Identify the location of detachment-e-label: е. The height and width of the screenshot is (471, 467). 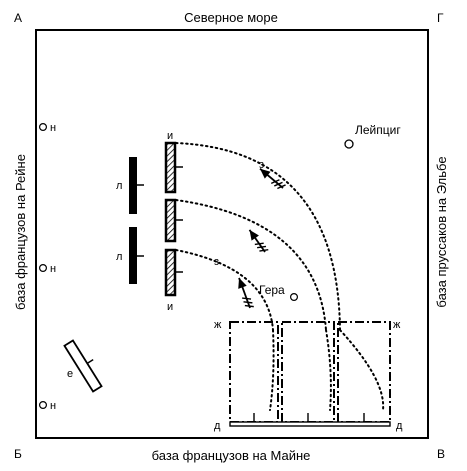
(70, 374).